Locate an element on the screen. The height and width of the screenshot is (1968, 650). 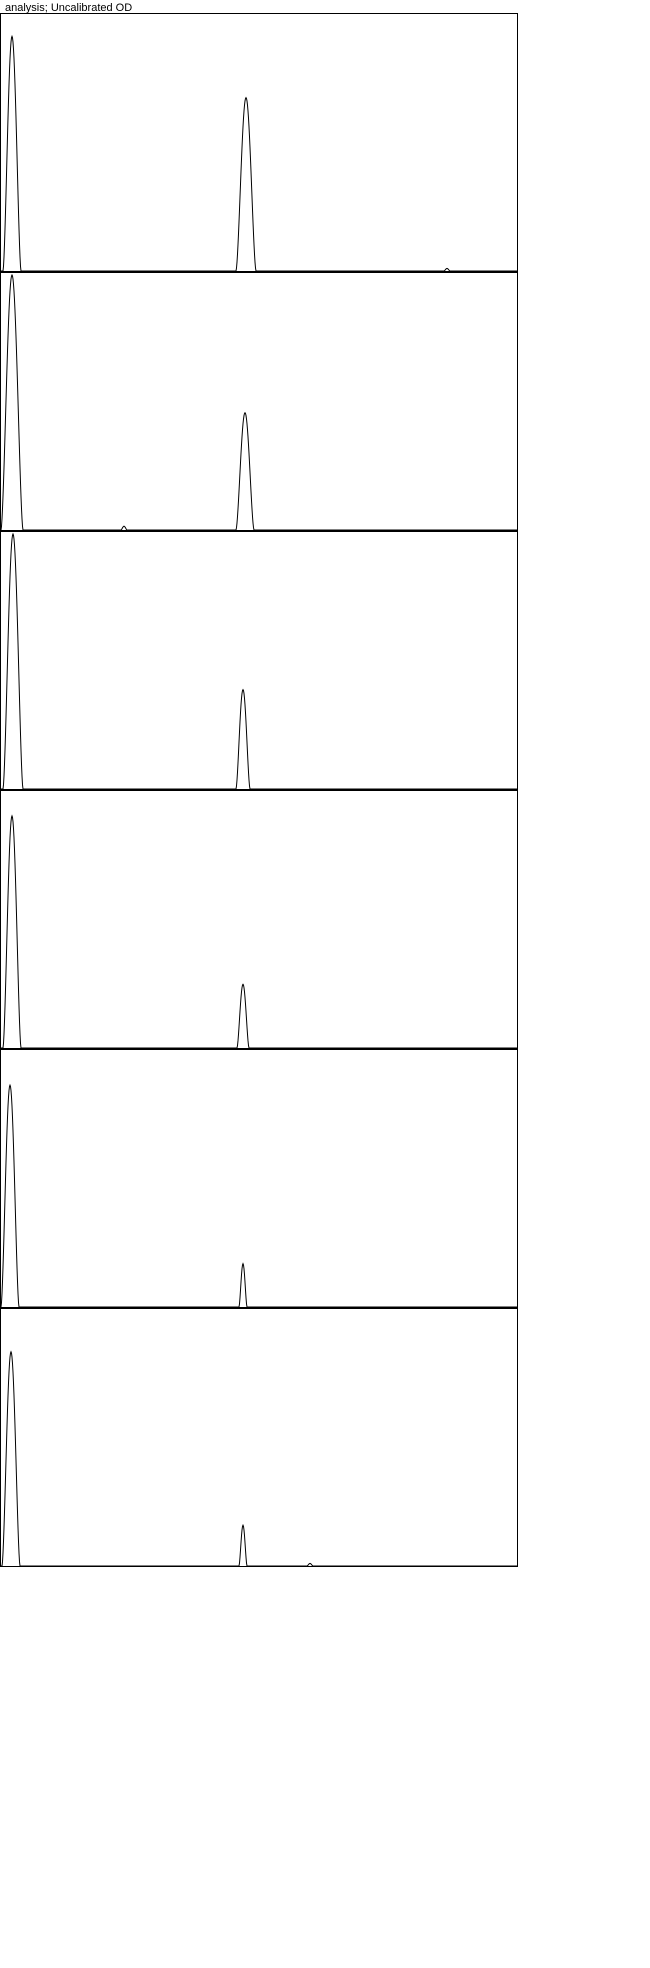
lane-3-frame is located at coordinates (259, 660).